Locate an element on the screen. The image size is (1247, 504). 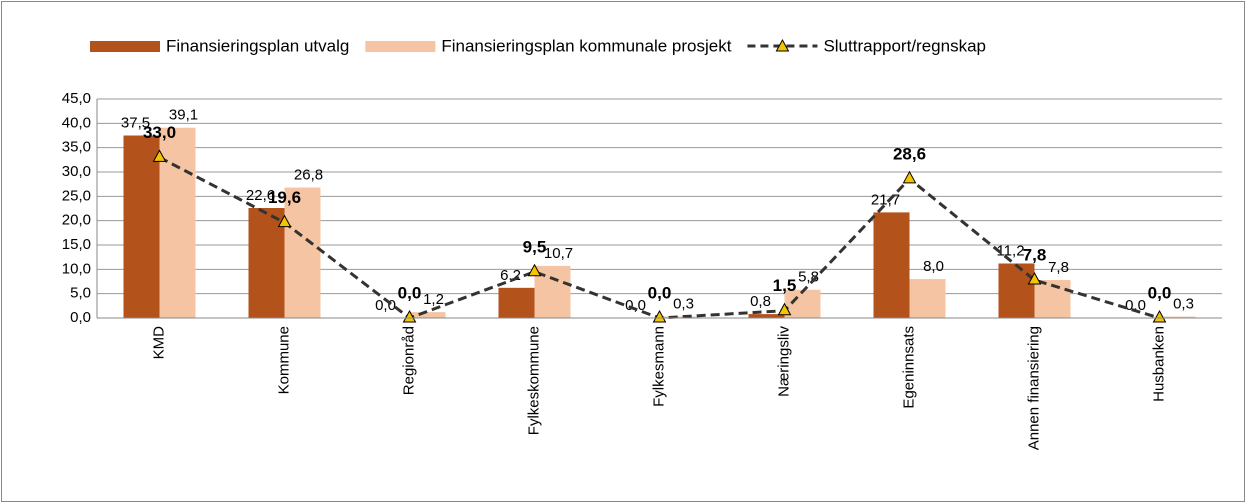
x-tick-label: Fylkeskommune is located at coordinates (533, 380).